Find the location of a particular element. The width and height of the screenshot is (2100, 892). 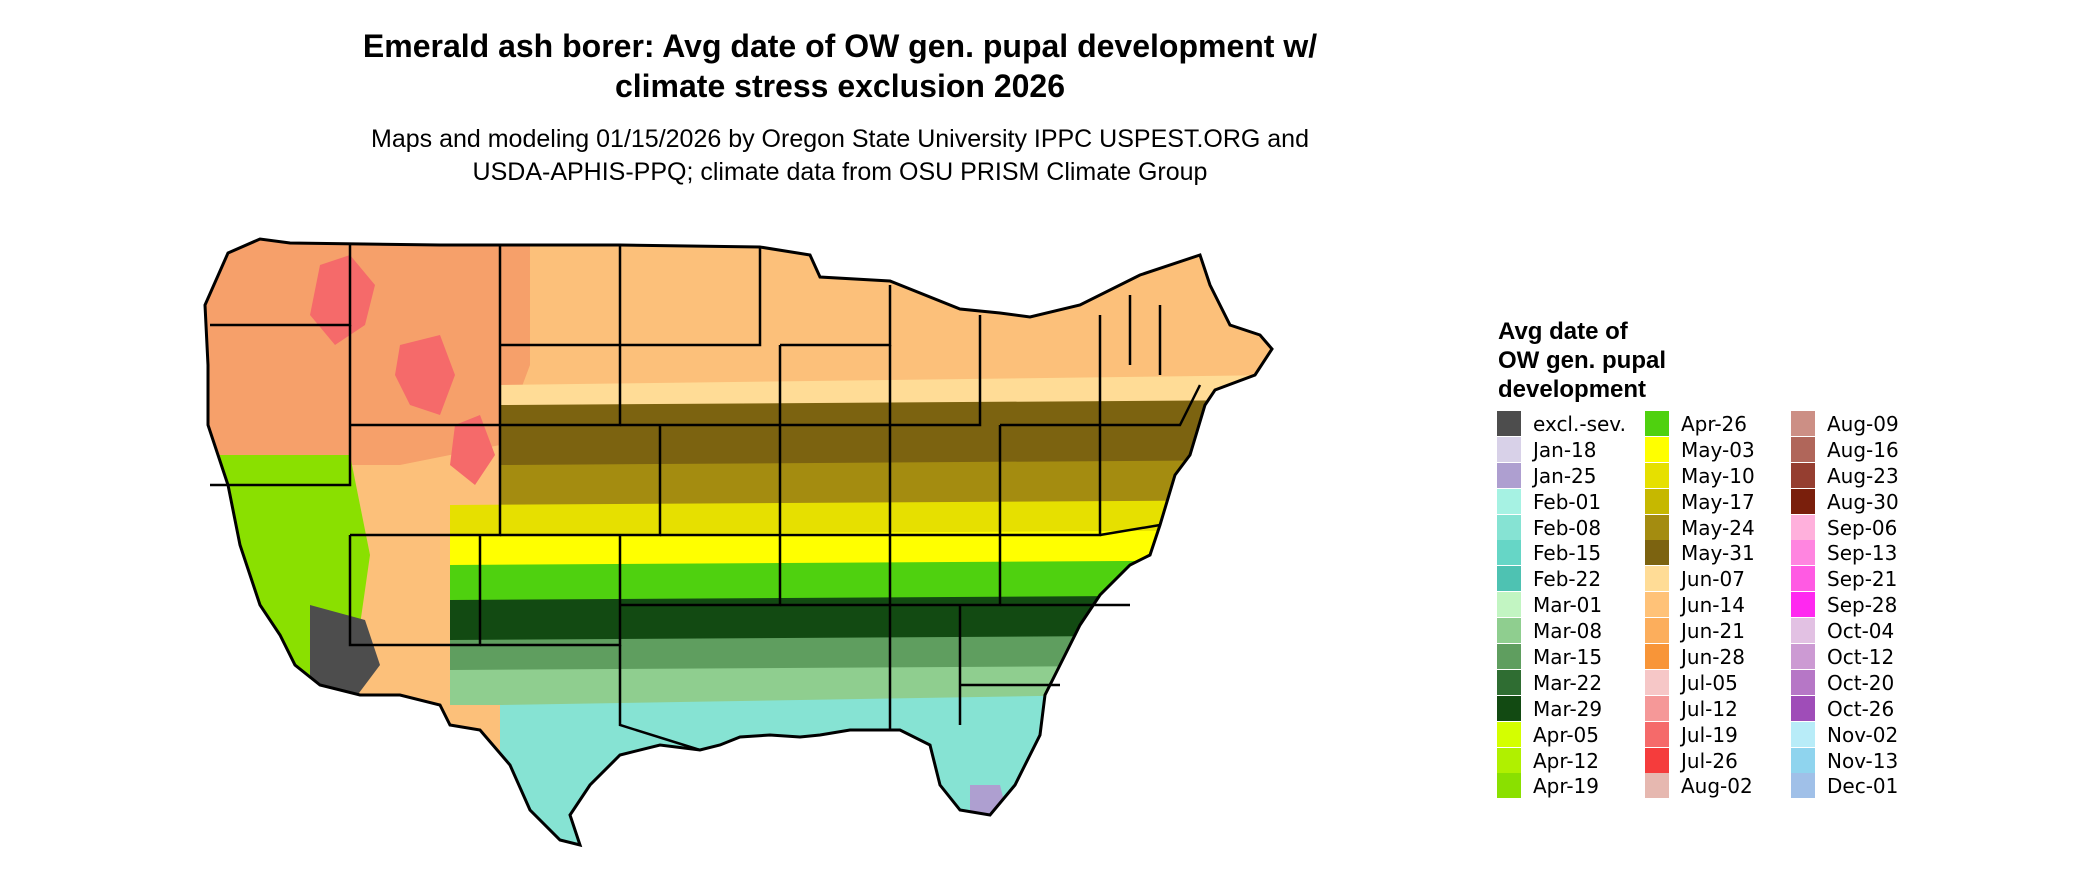

legend-label: Apr-19 is located at coordinates (1566, 786).